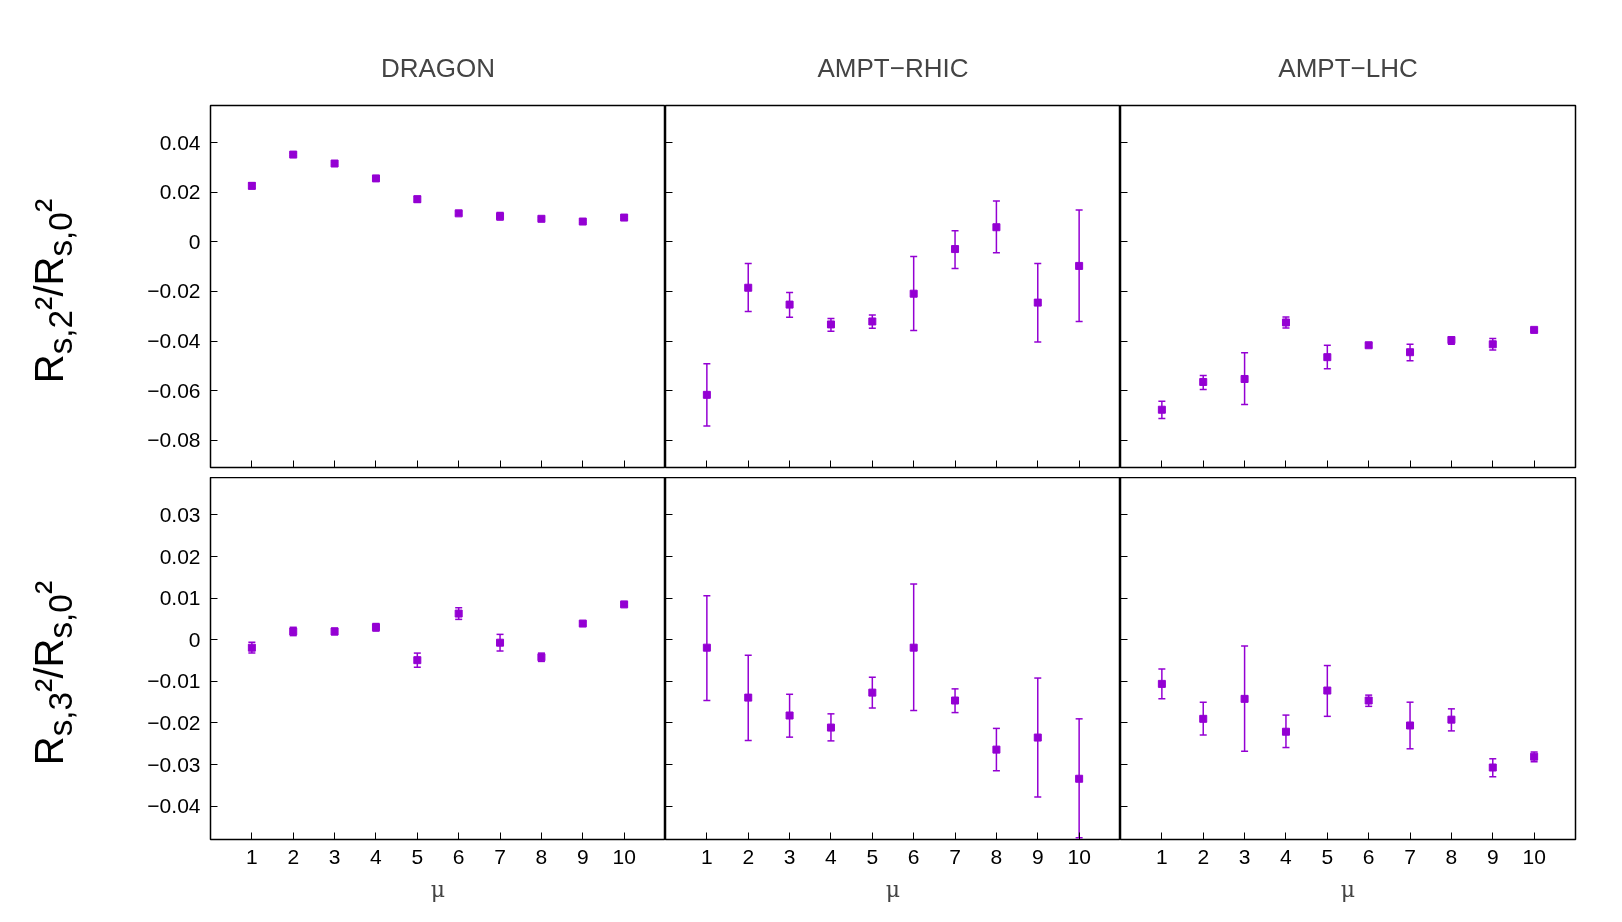 This screenshot has width=1622, height=922. I want to click on y-tick-label: 0.01, so click(180, 598).